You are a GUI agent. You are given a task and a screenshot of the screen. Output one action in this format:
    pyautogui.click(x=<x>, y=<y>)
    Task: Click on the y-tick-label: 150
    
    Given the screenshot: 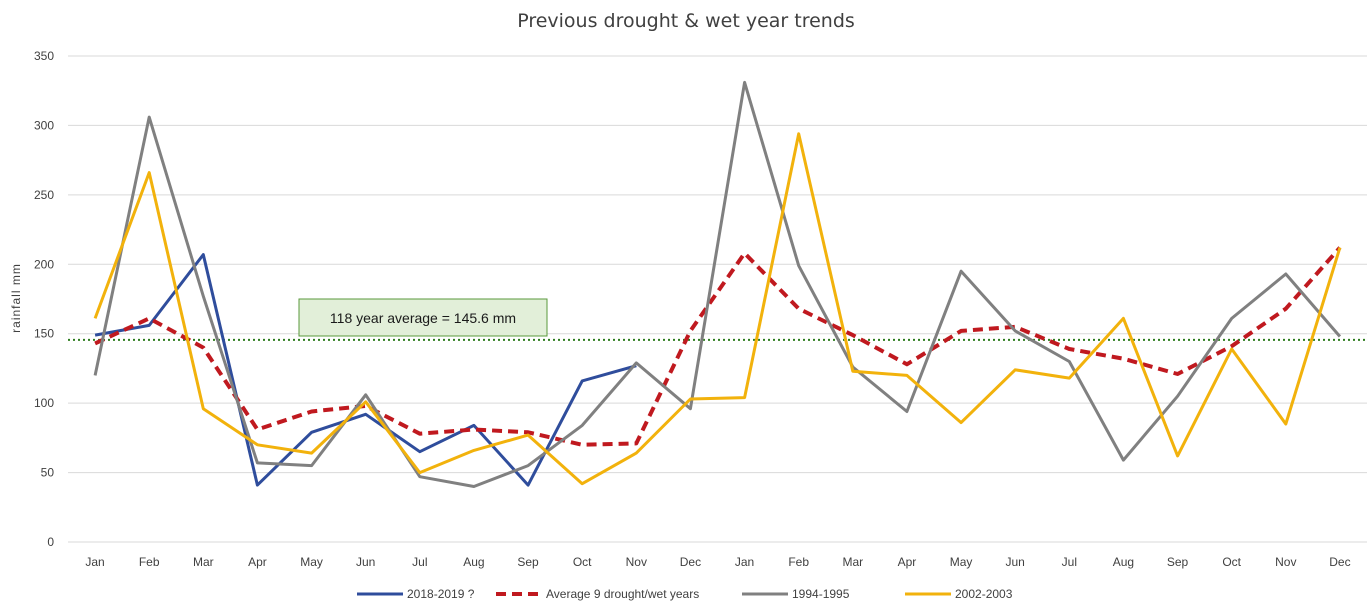 What is the action you would take?
    pyautogui.click(x=44, y=334)
    